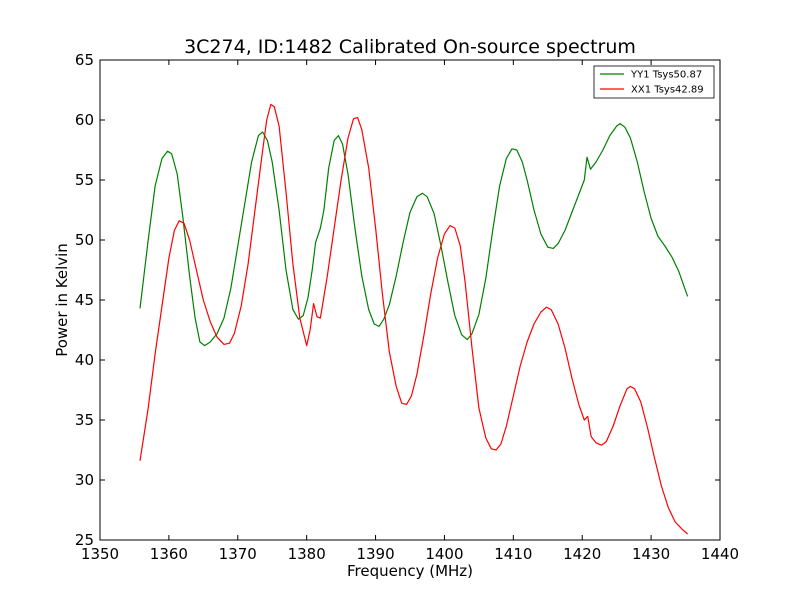 The width and height of the screenshot is (800, 600). I want to click on y-tick-label: 35, so click(84, 420).